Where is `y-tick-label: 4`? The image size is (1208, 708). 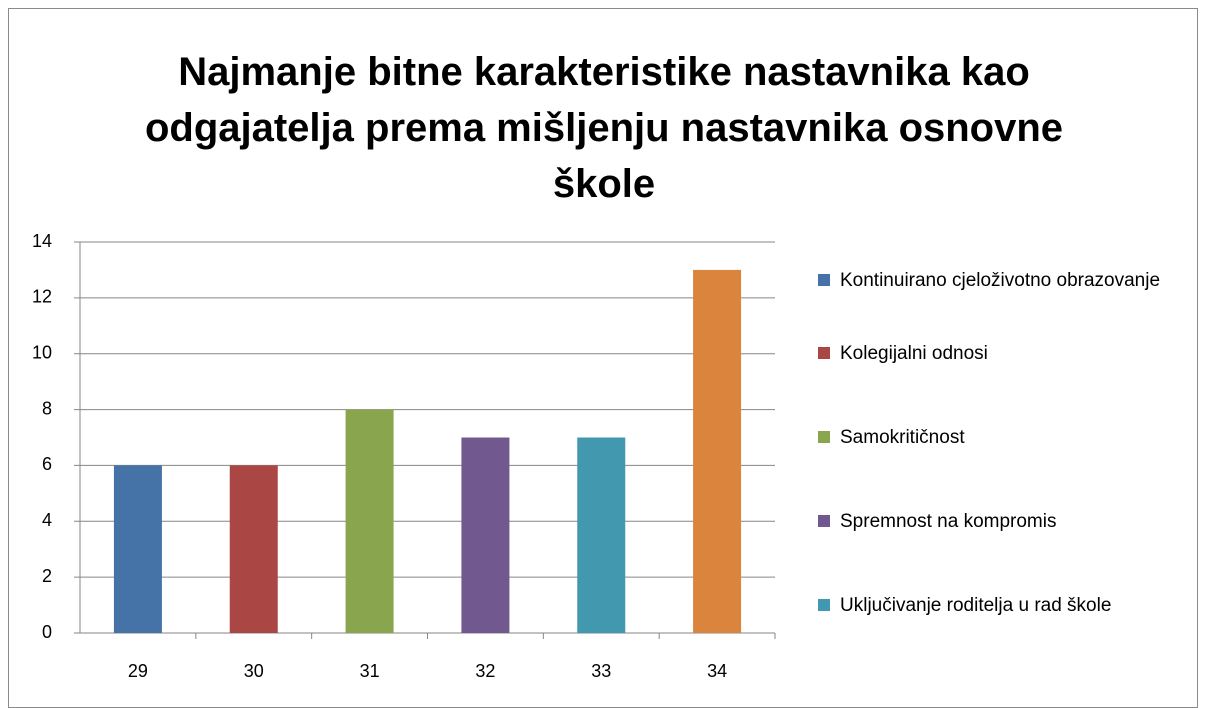 y-tick-label: 4 is located at coordinates (47, 520).